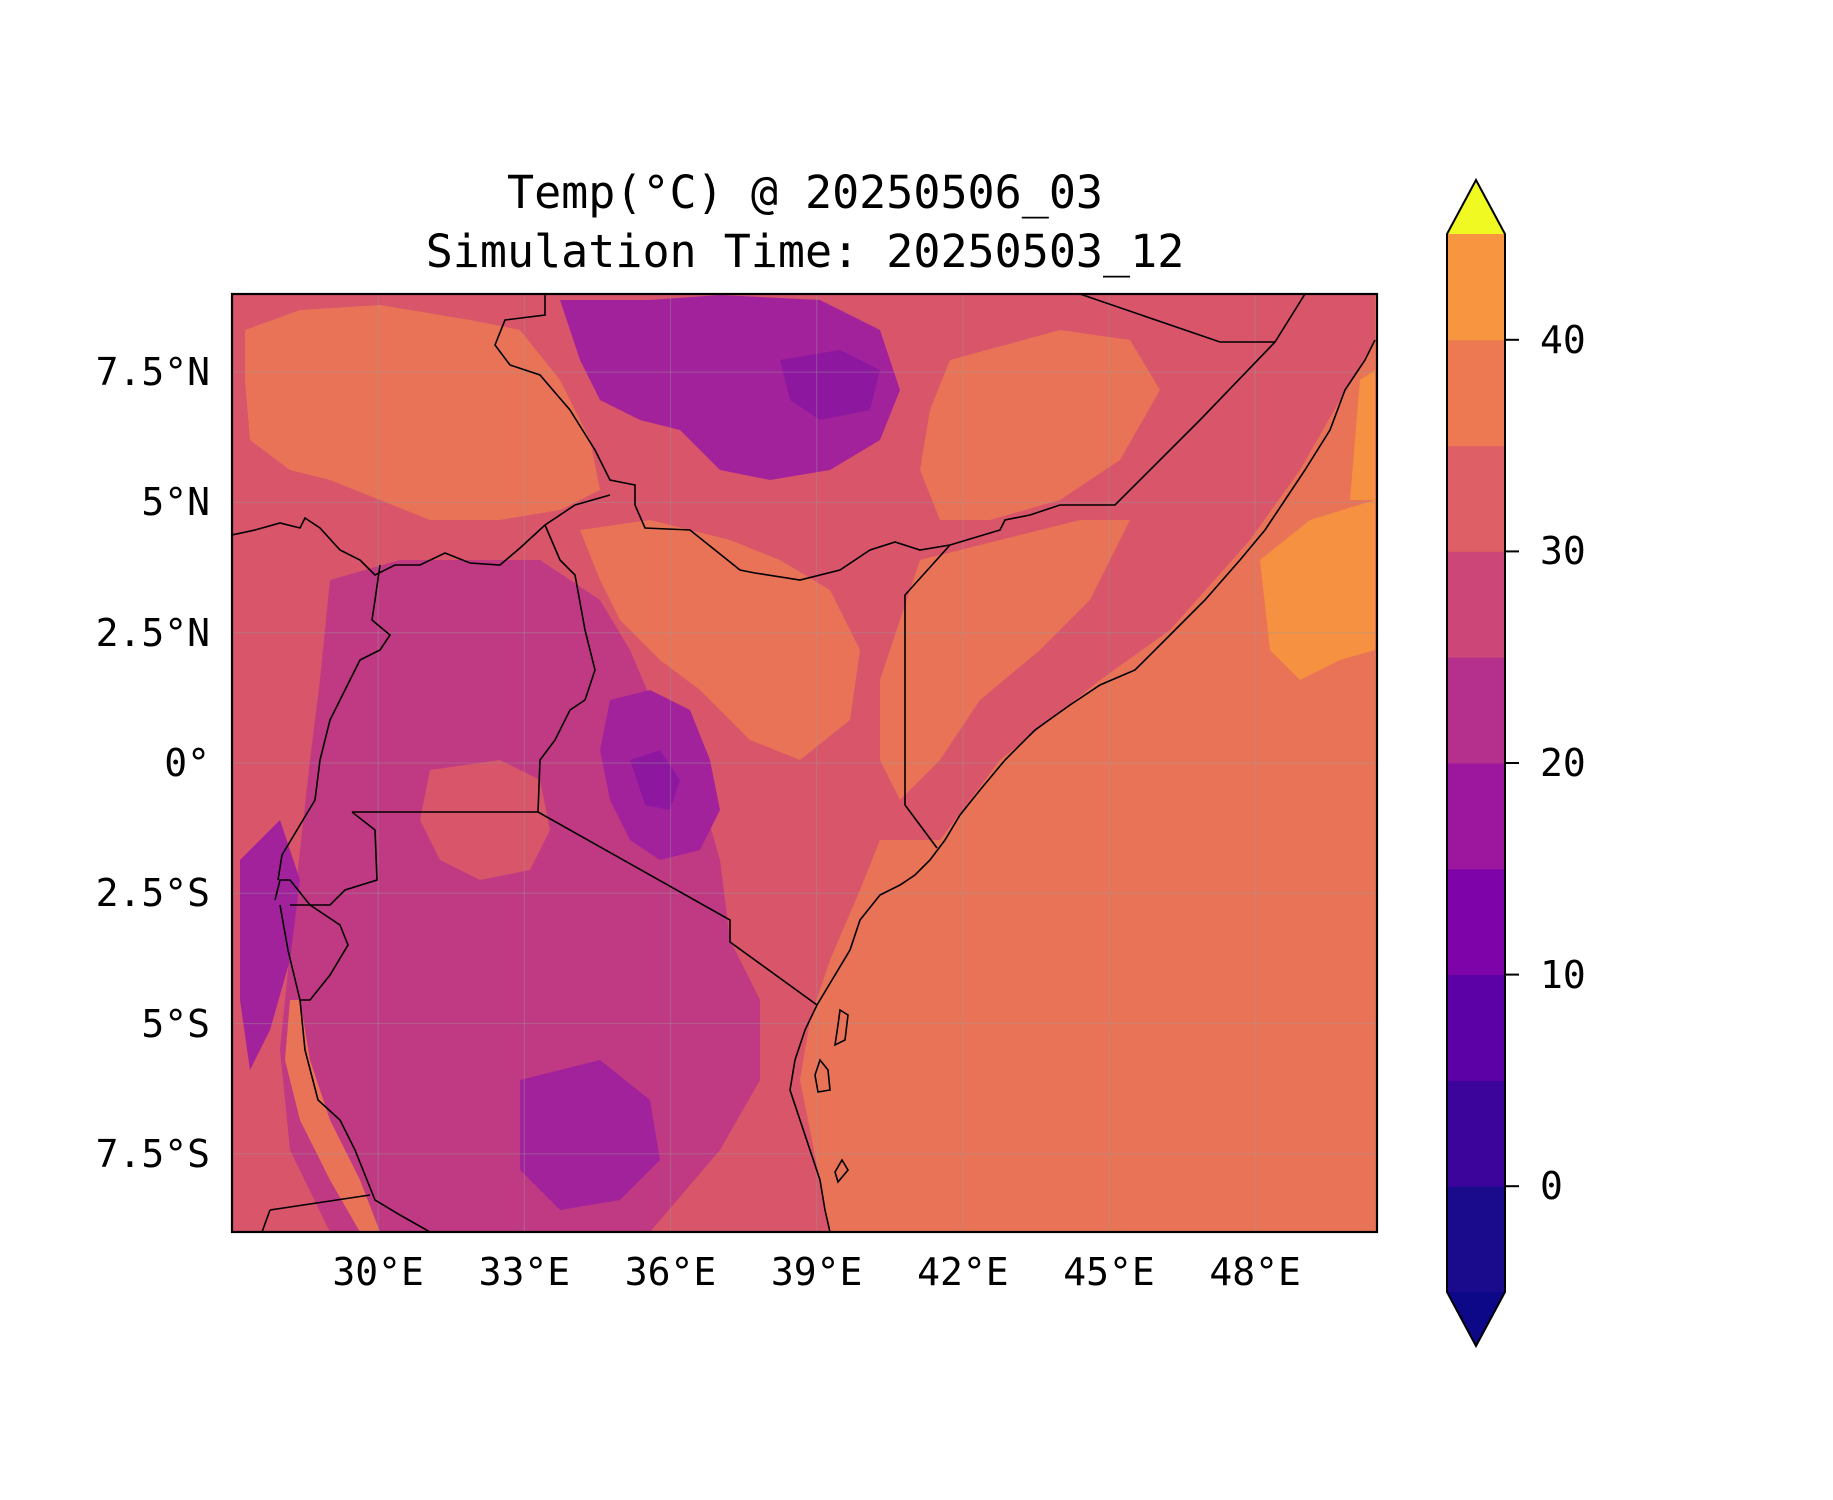 The image size is (1833, 1500). I want to click on y-tick-label: 7.5°N, so click(152, 372).